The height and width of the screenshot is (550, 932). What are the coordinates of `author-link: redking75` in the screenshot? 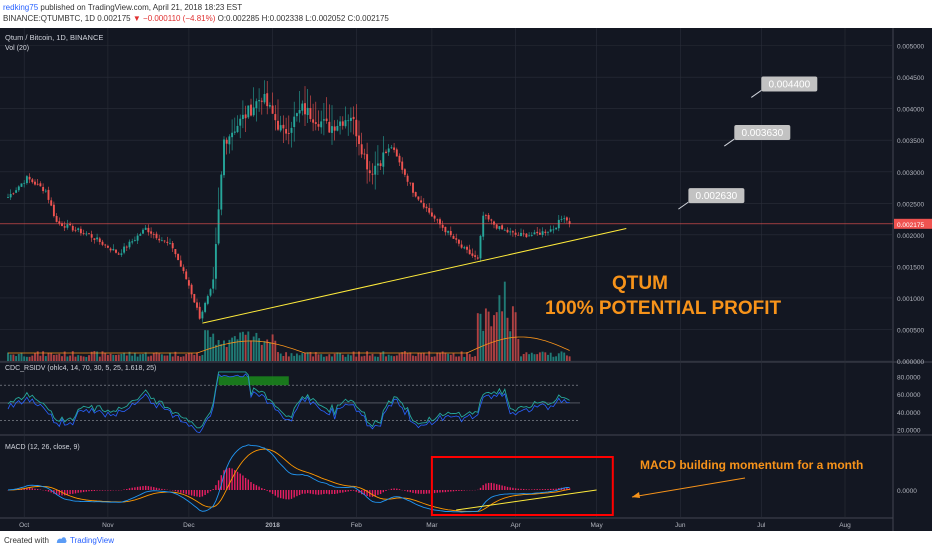 It's located at (21, 7).